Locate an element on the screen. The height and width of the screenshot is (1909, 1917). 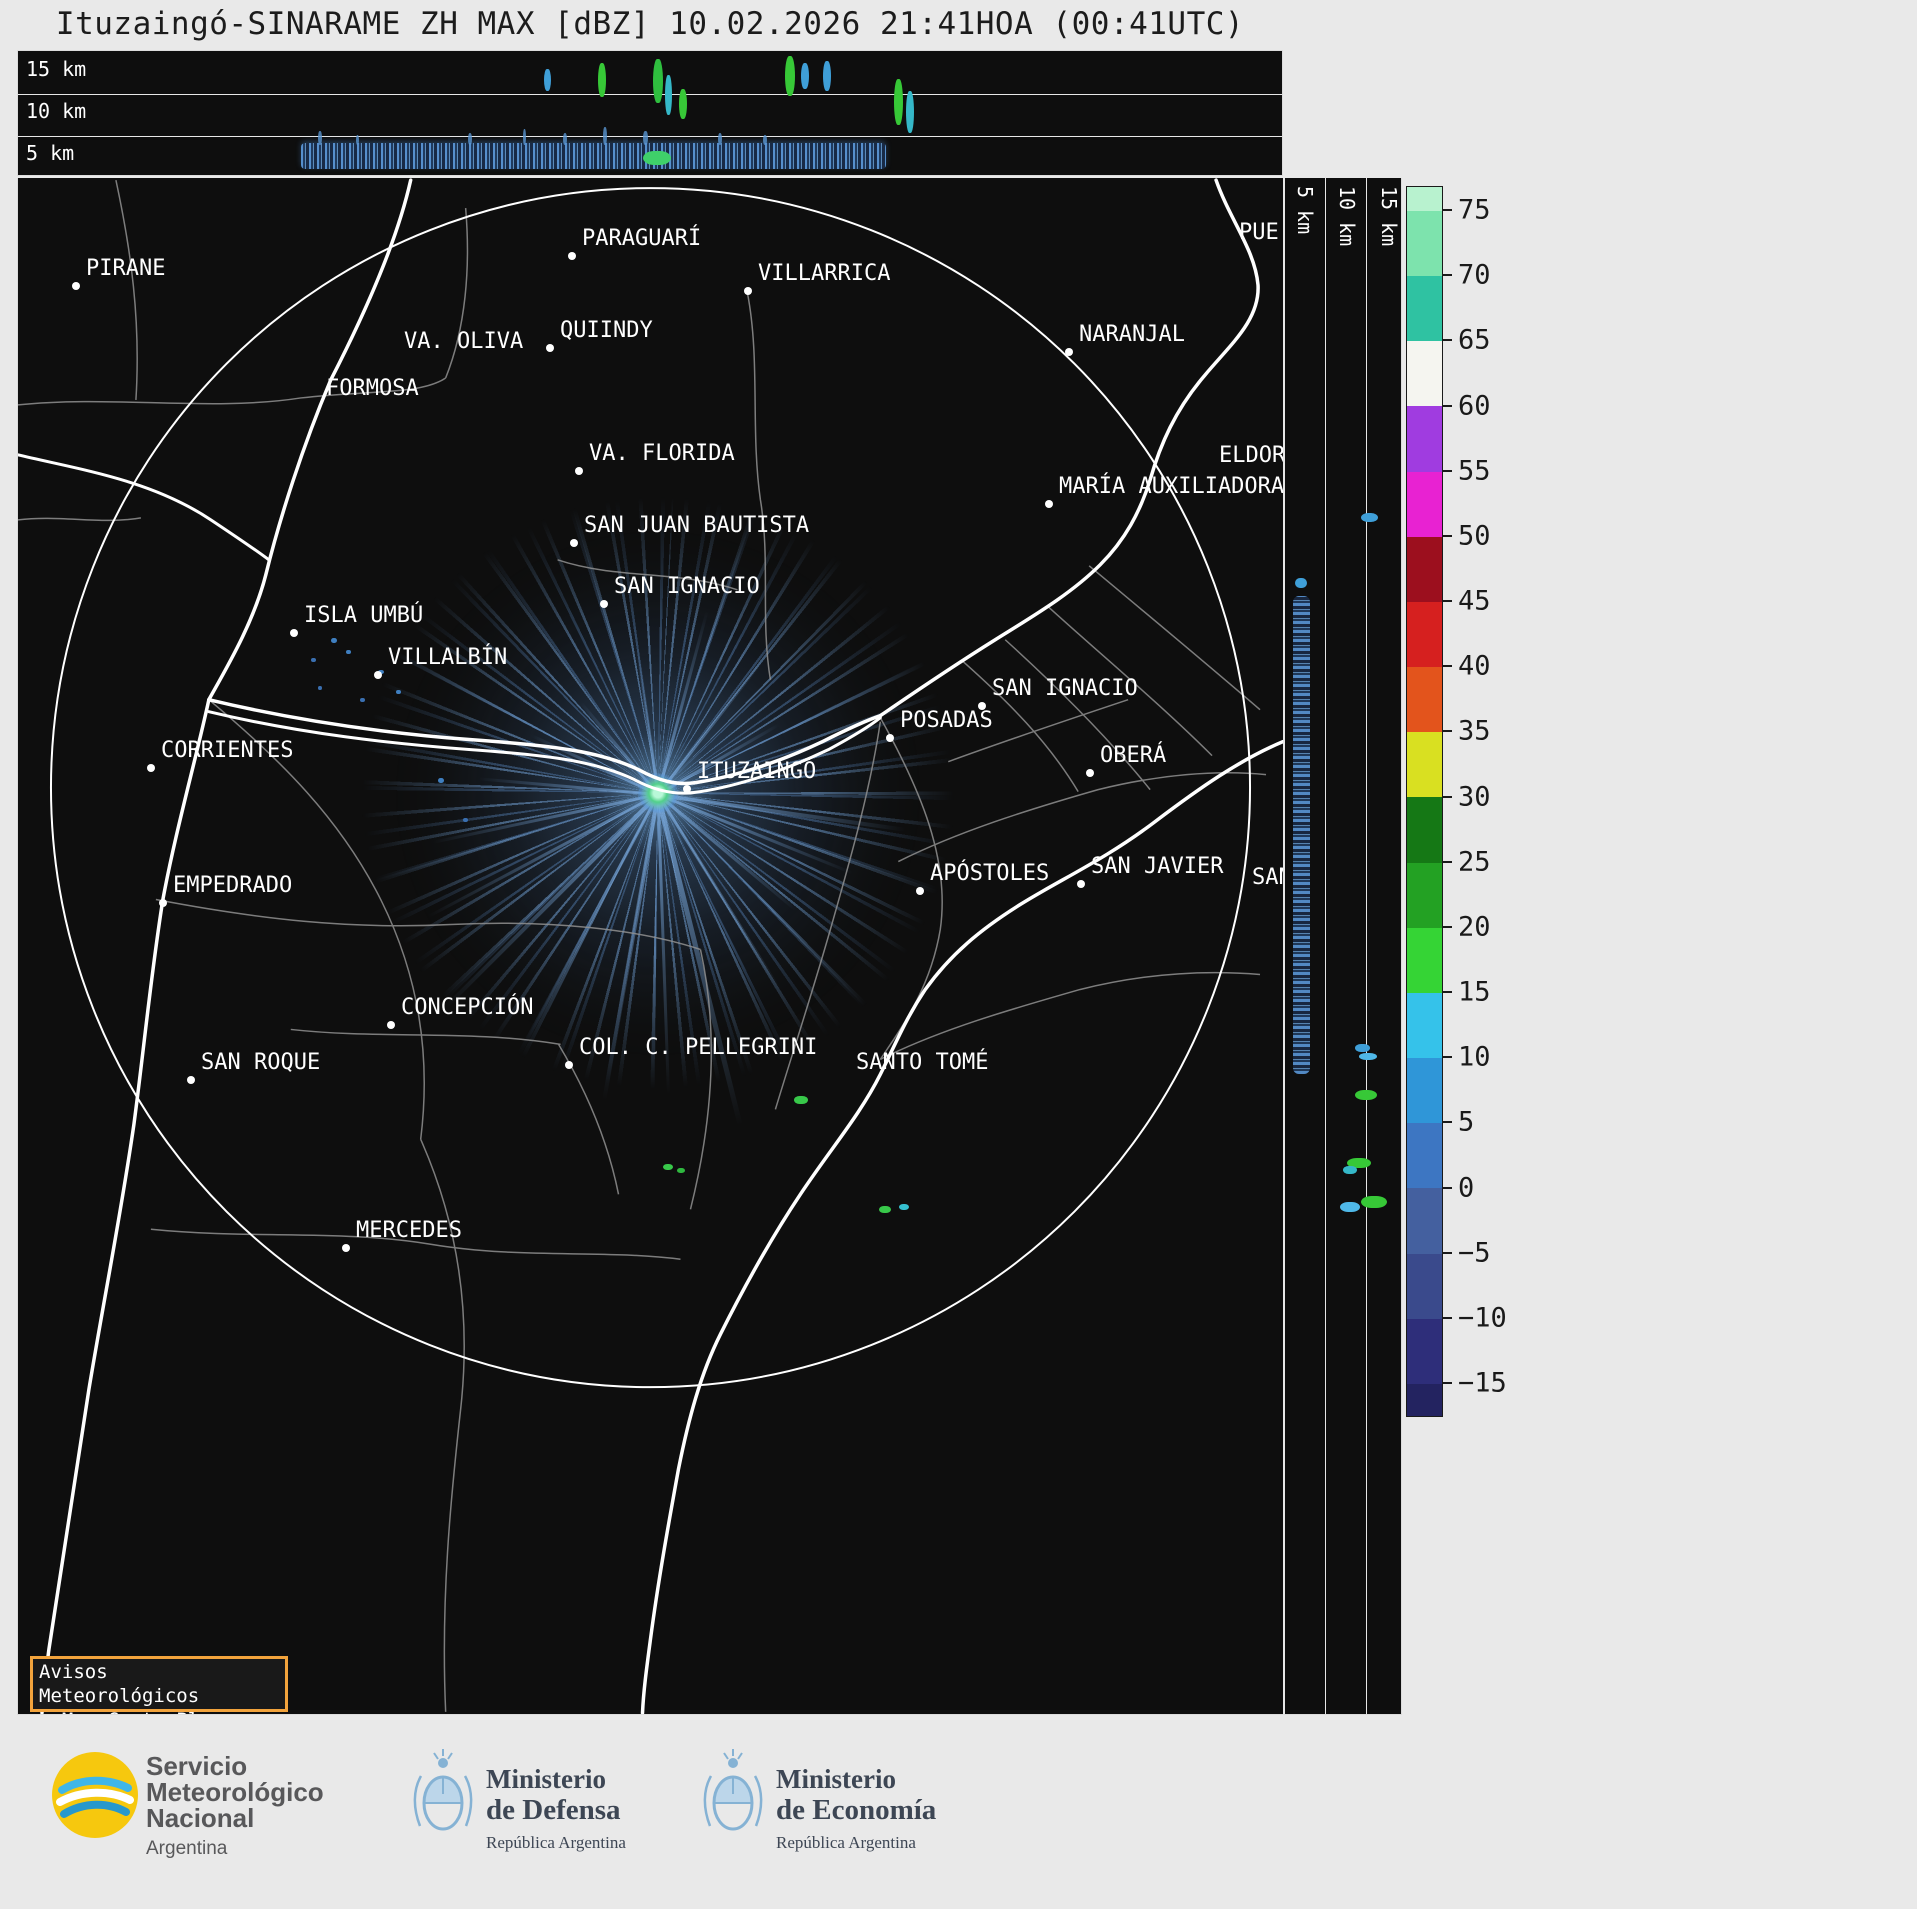
colorbar: 75 70 65 60 55 50 45 40 35 30 25 20 15 10 5 0 −5 −10 −15 is located at coordinates (1501, 946).